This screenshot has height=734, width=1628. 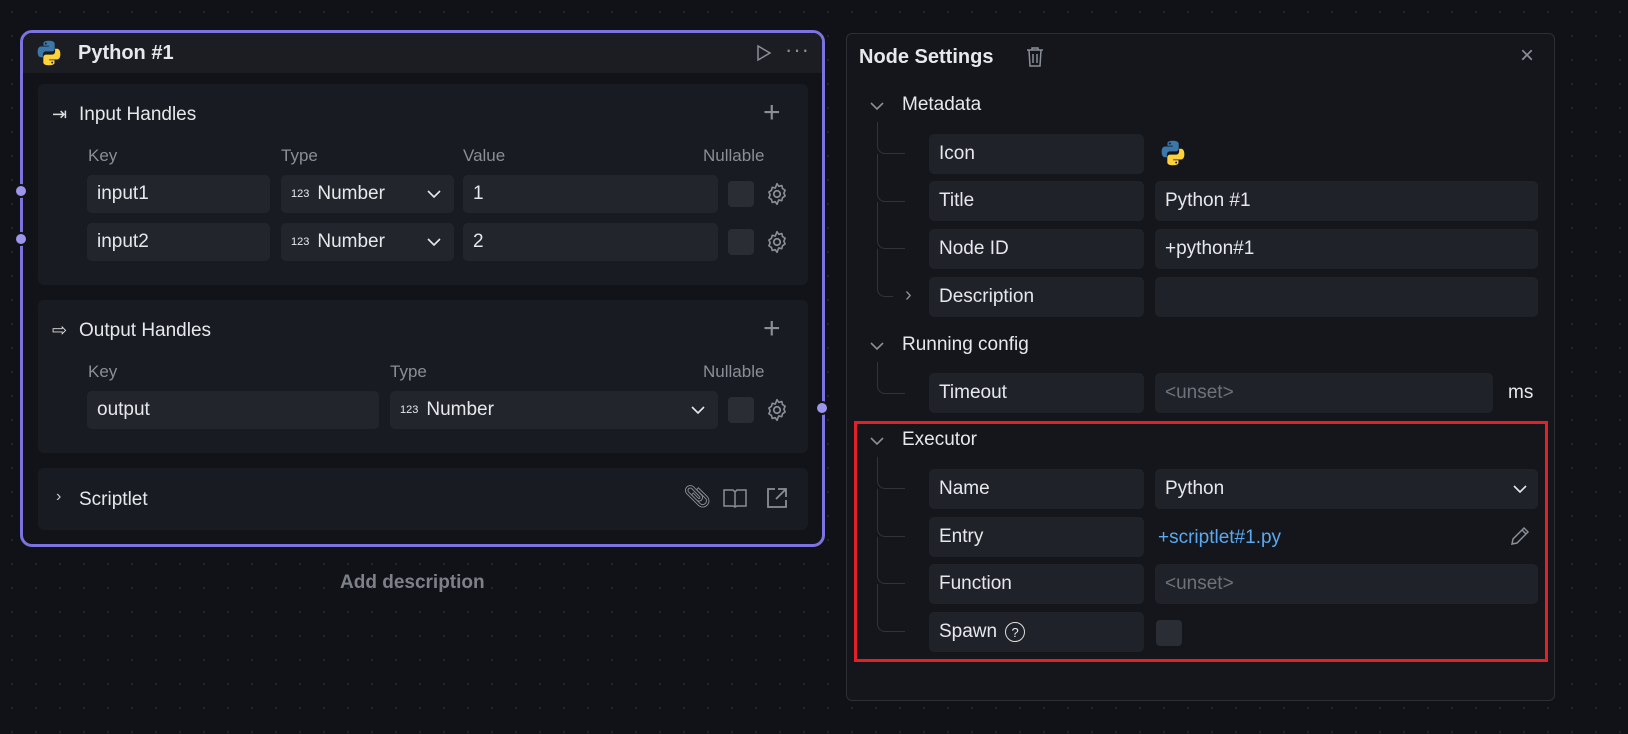 I want to click on label-description: Description, so click(x=1036, y=297).